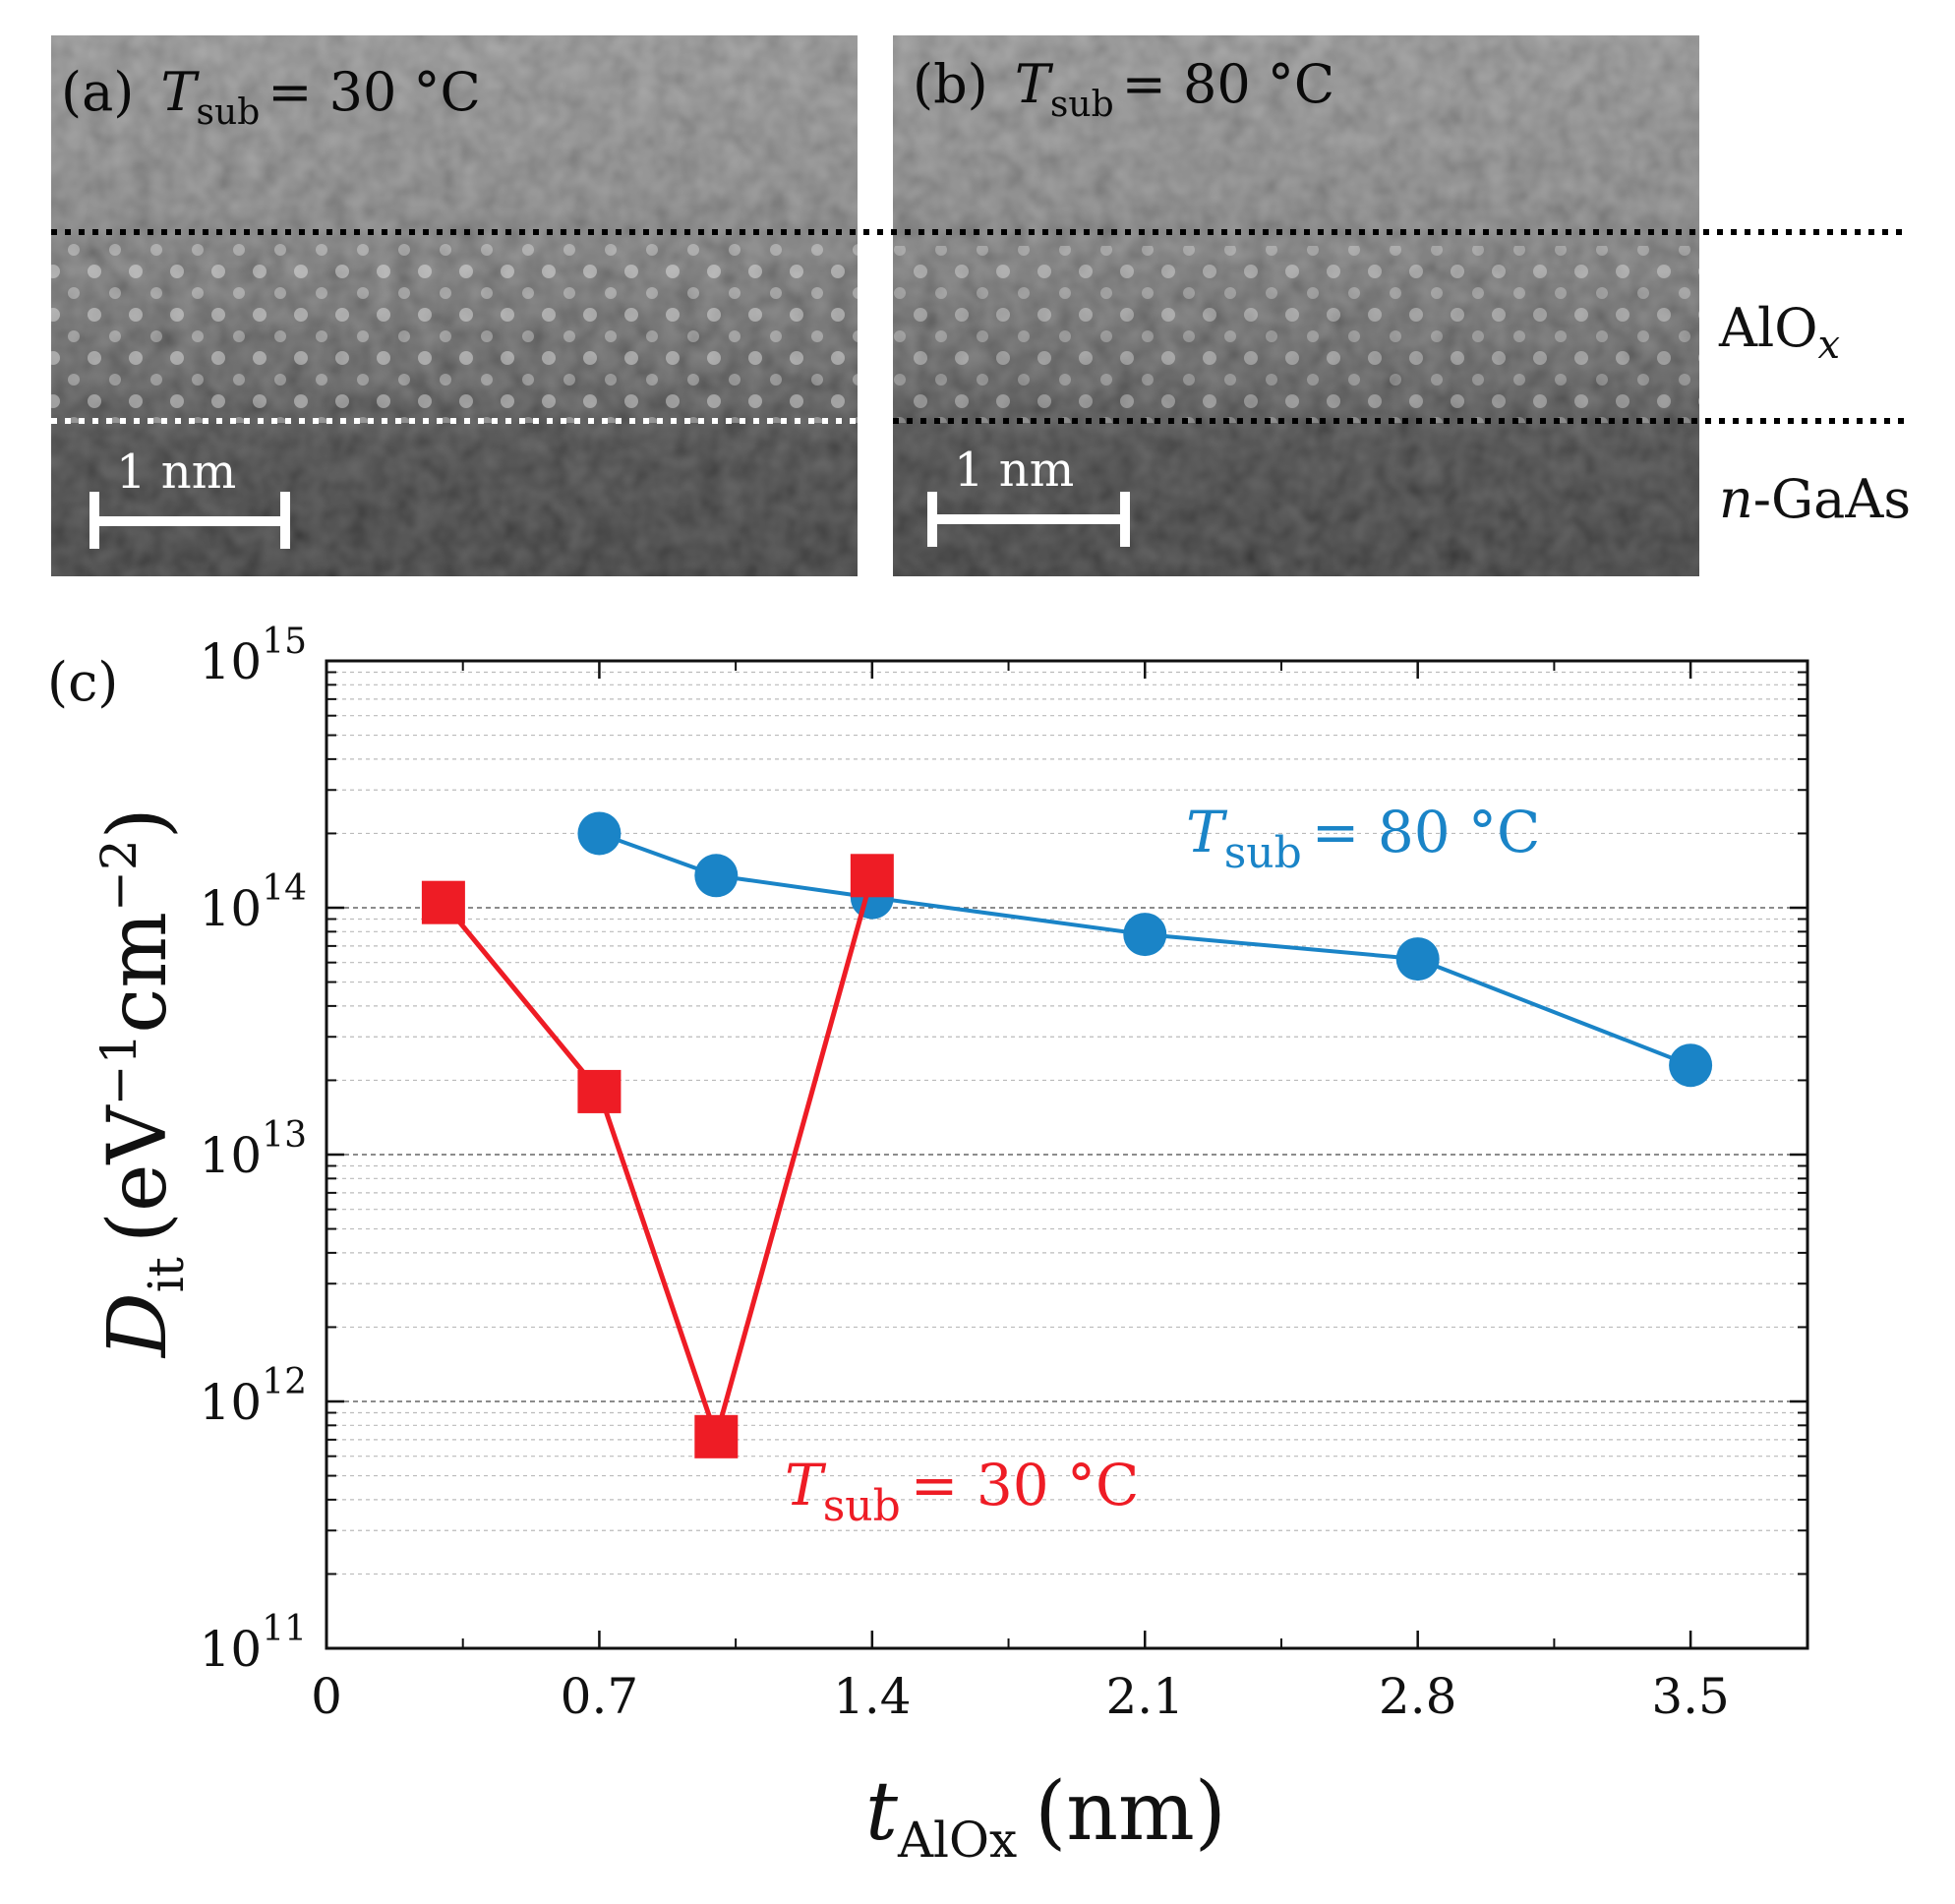  What do you see at coordinates (1815, 499) in the screenshot?
I see `layer-label-gaas: n-GaAs` at bounding box center [1815, 499].